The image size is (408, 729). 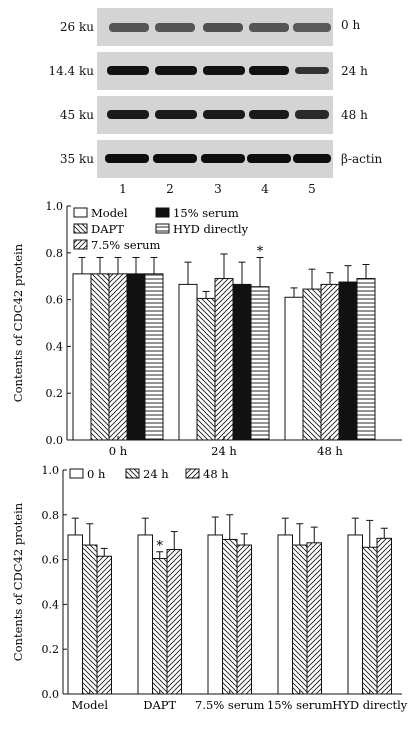 What do you see at coordinates (229, 705) in the screenshot?
I see `x-tick-label: 7.5% serum` at bounding box center [229, 705].